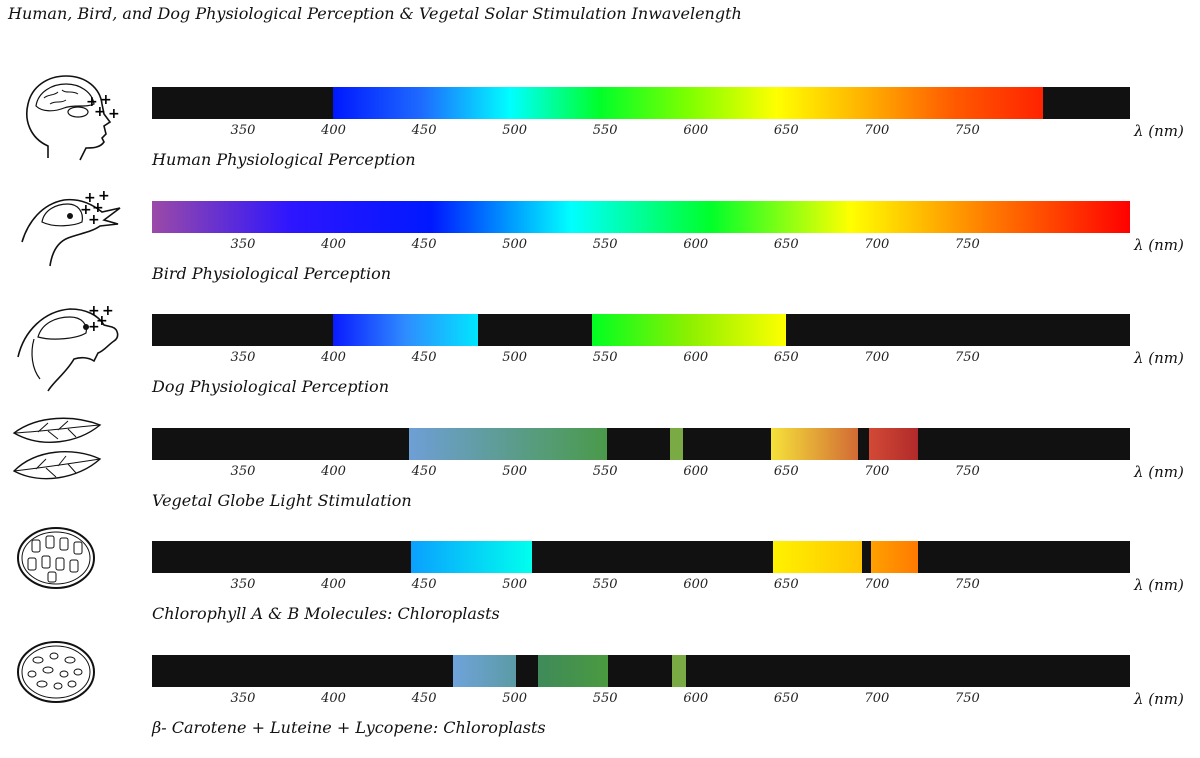 This screenshot has width=1200, height=758. What do you see at coordinates (56, 558) in the screenshot?
I see `chloroplast-icon` at bounding box center [56, 558].